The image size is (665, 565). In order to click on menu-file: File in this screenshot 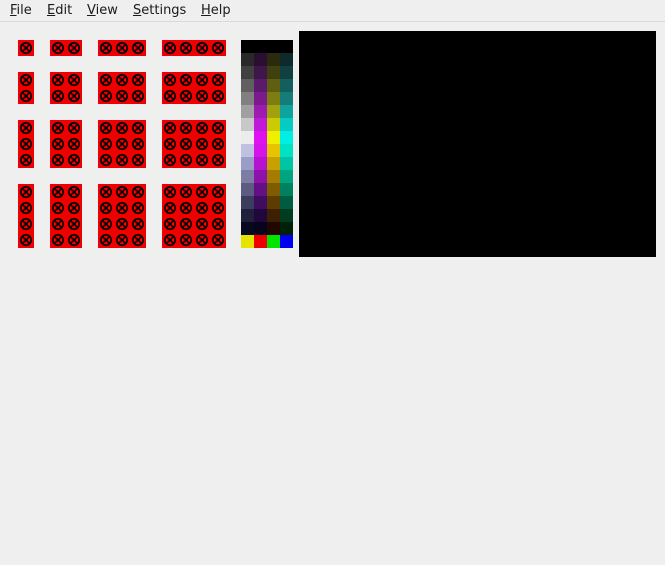, I will do `click(21, 10)`.